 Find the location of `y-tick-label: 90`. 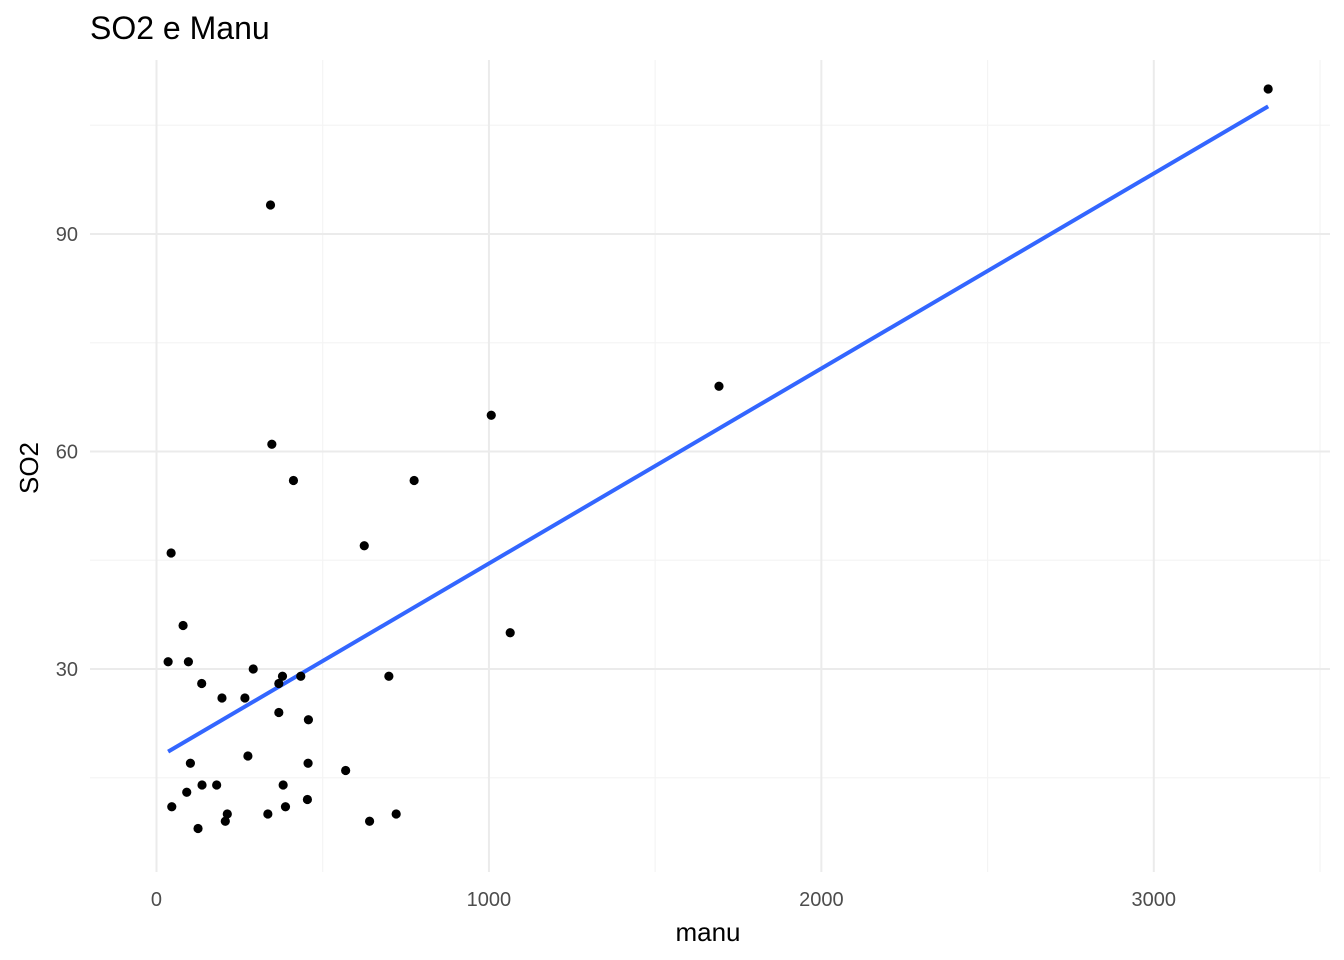

y-tick-label: 90 is located at coordinates (67, 235).